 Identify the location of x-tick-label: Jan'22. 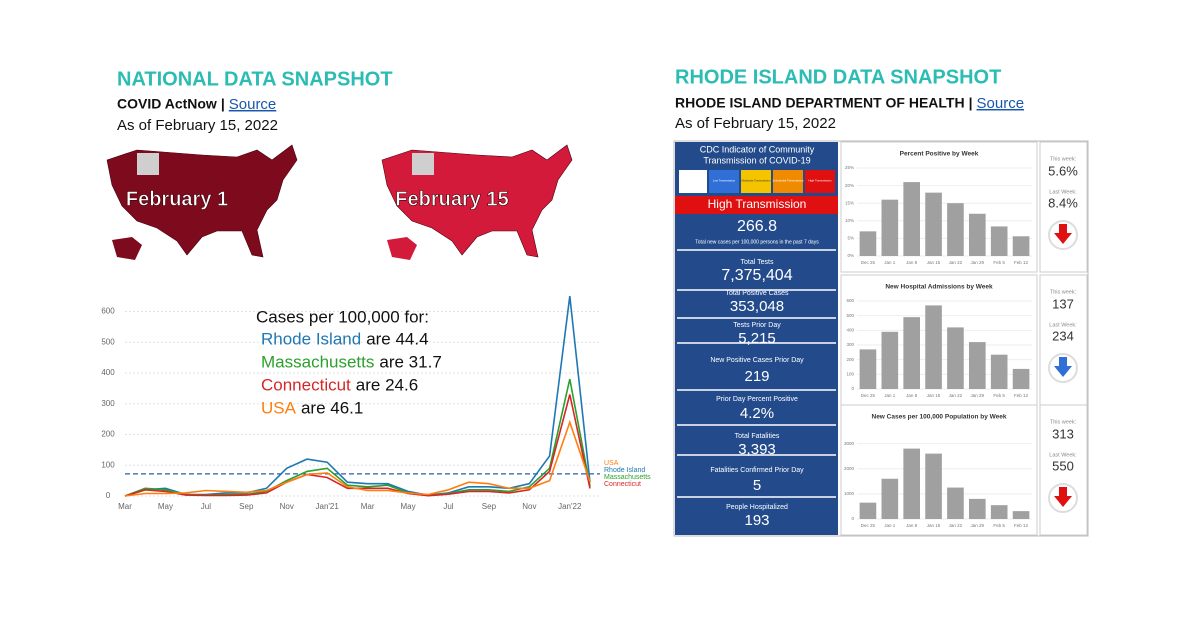
(570, 506).